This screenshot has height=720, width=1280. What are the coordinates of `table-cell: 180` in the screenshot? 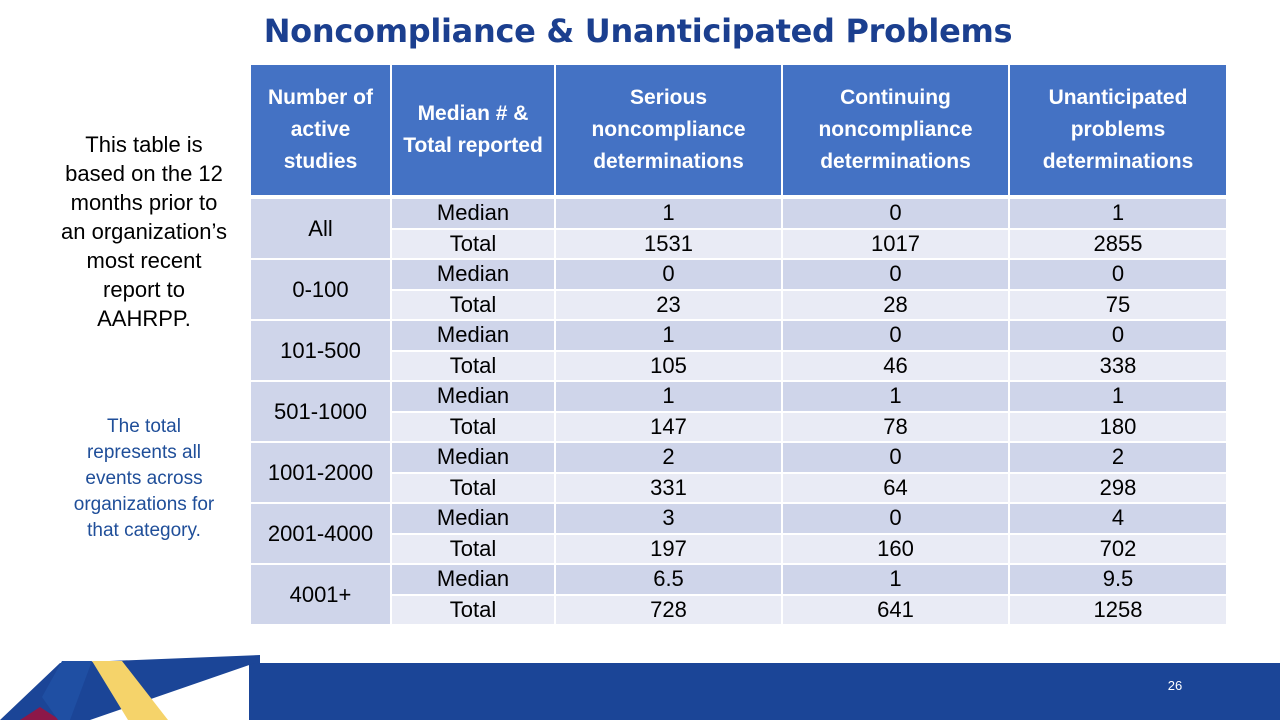 It's located at (1118, 426).